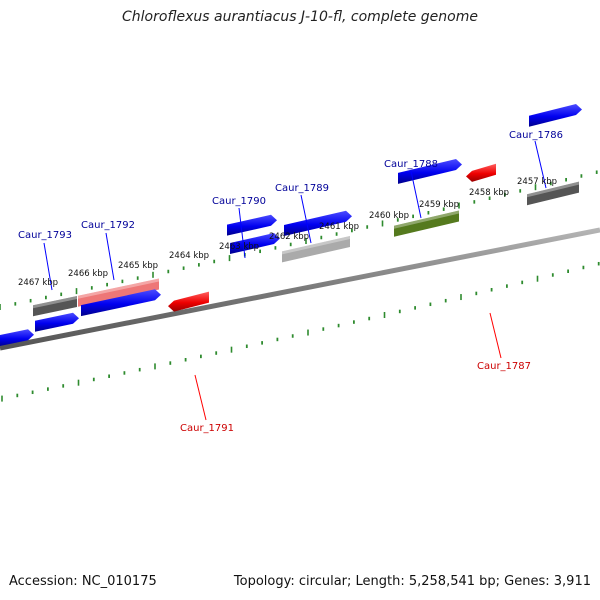  Describe the element at coordinates (536, 135) in the screenshot. I see `gene-label: Caur_1786` at that location.